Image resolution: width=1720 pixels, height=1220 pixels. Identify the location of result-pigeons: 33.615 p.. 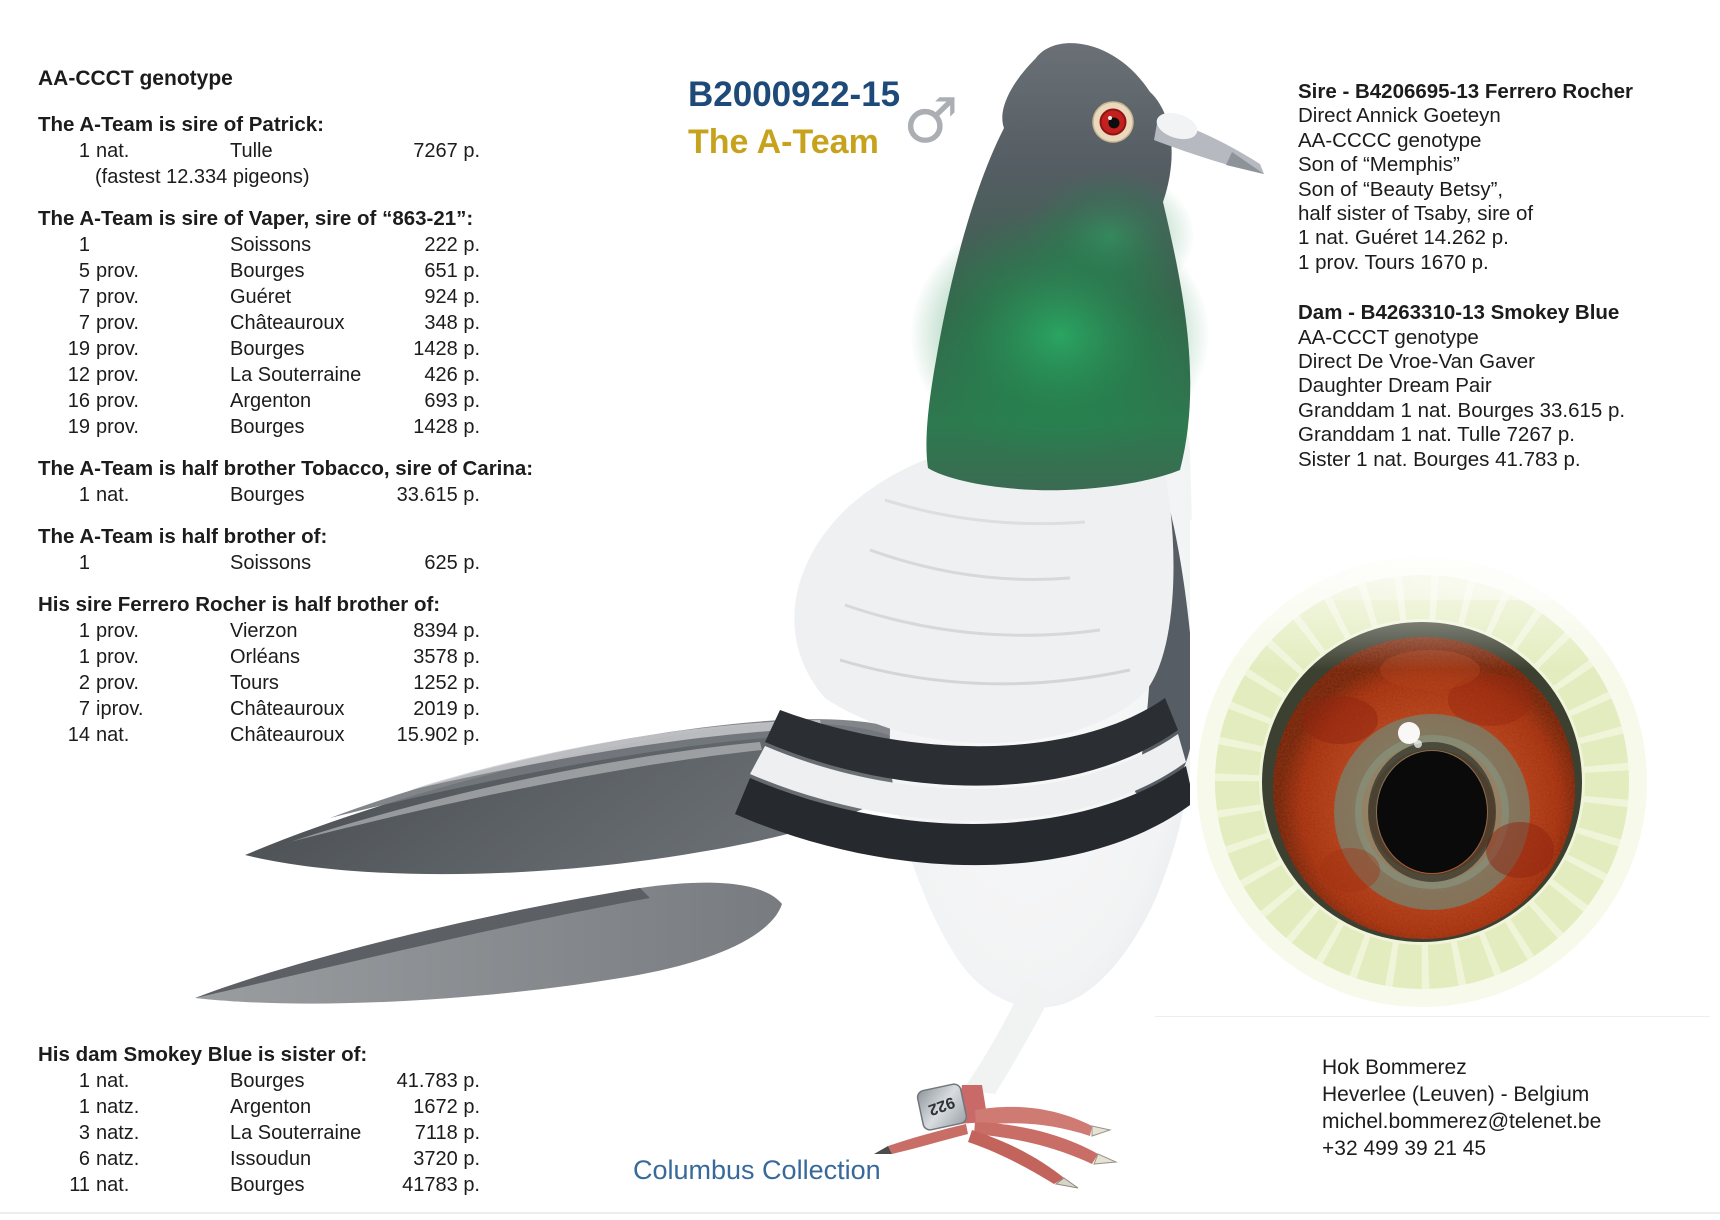
(438, 495).